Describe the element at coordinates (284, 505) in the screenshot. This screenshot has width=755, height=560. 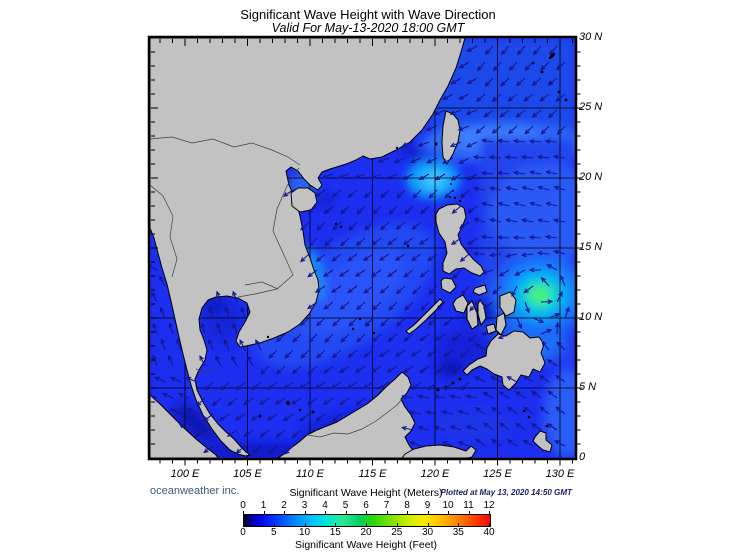
I see `meters-tick-value: 2` at that location.